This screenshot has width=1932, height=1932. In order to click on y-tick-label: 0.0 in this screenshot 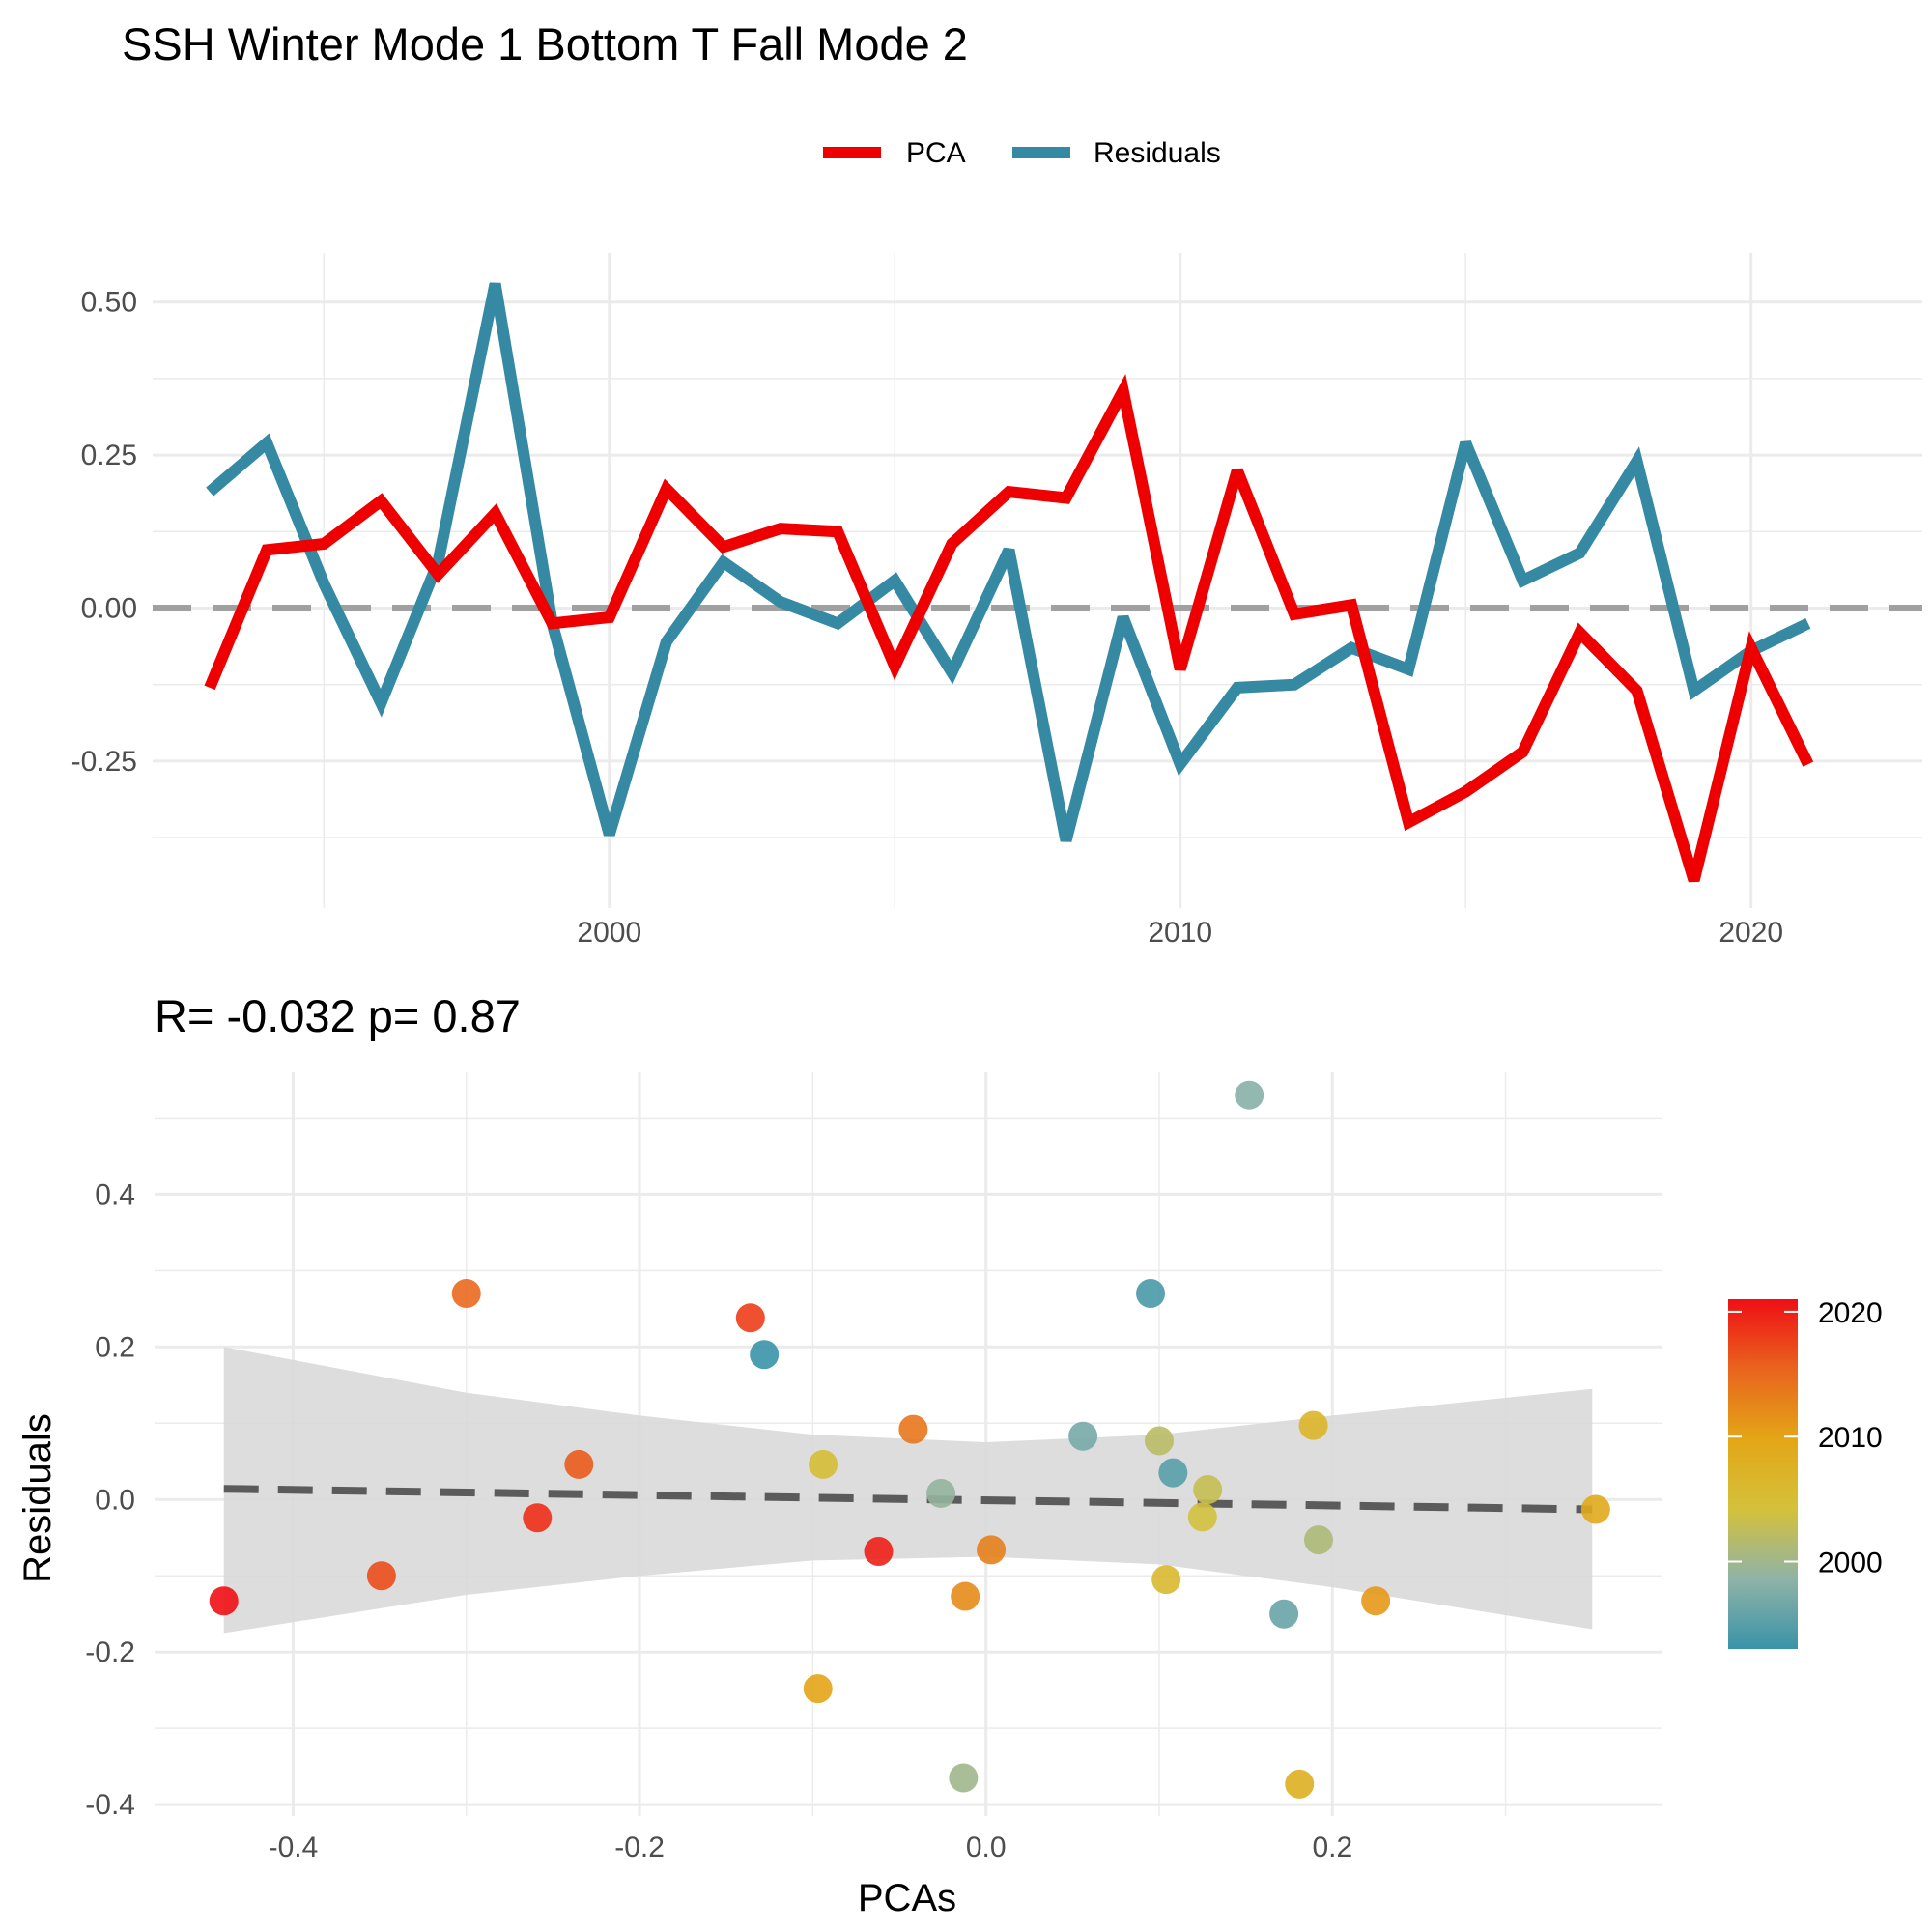, I will do `click(115, 1500)`.